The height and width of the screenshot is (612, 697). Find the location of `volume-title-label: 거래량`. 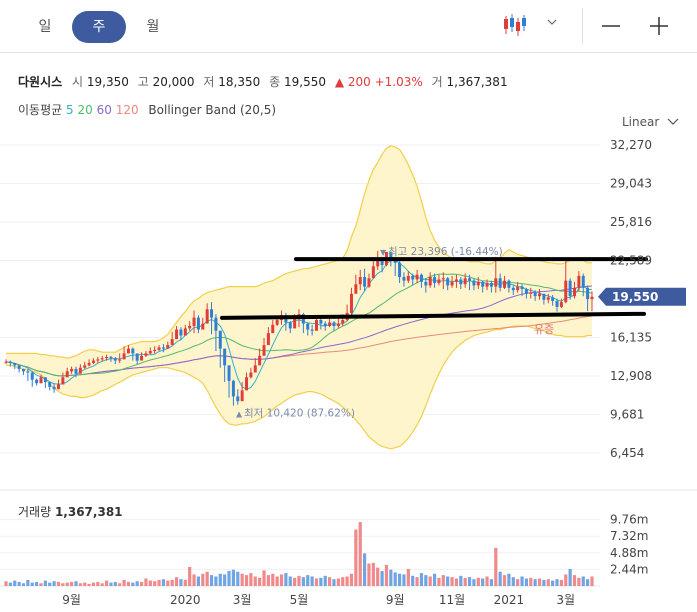

volume-title-label: 거래량 is located at coordinates (35, 512).